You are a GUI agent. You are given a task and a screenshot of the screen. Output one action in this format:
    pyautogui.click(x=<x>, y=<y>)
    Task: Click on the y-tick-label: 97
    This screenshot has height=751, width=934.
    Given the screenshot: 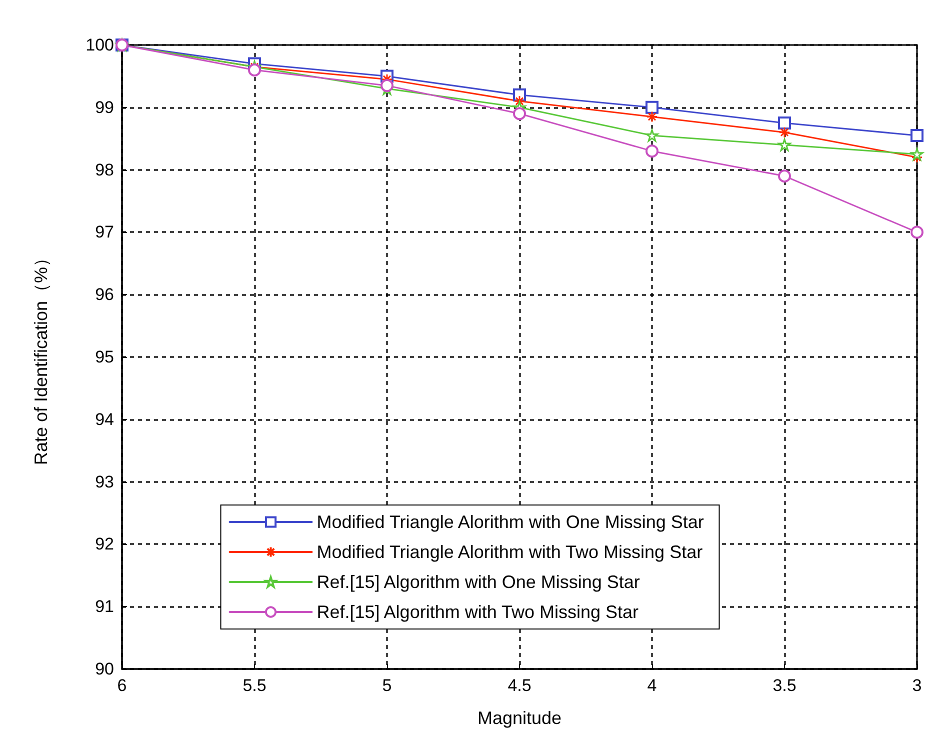 What is the action you would take?
    pyautogui.click(x=104, y=232)
    